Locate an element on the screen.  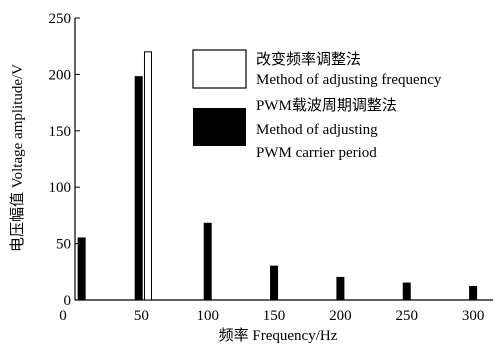
legend-label-frequency-cn: 改变频率调整法 is located at coordinates (308, 59).